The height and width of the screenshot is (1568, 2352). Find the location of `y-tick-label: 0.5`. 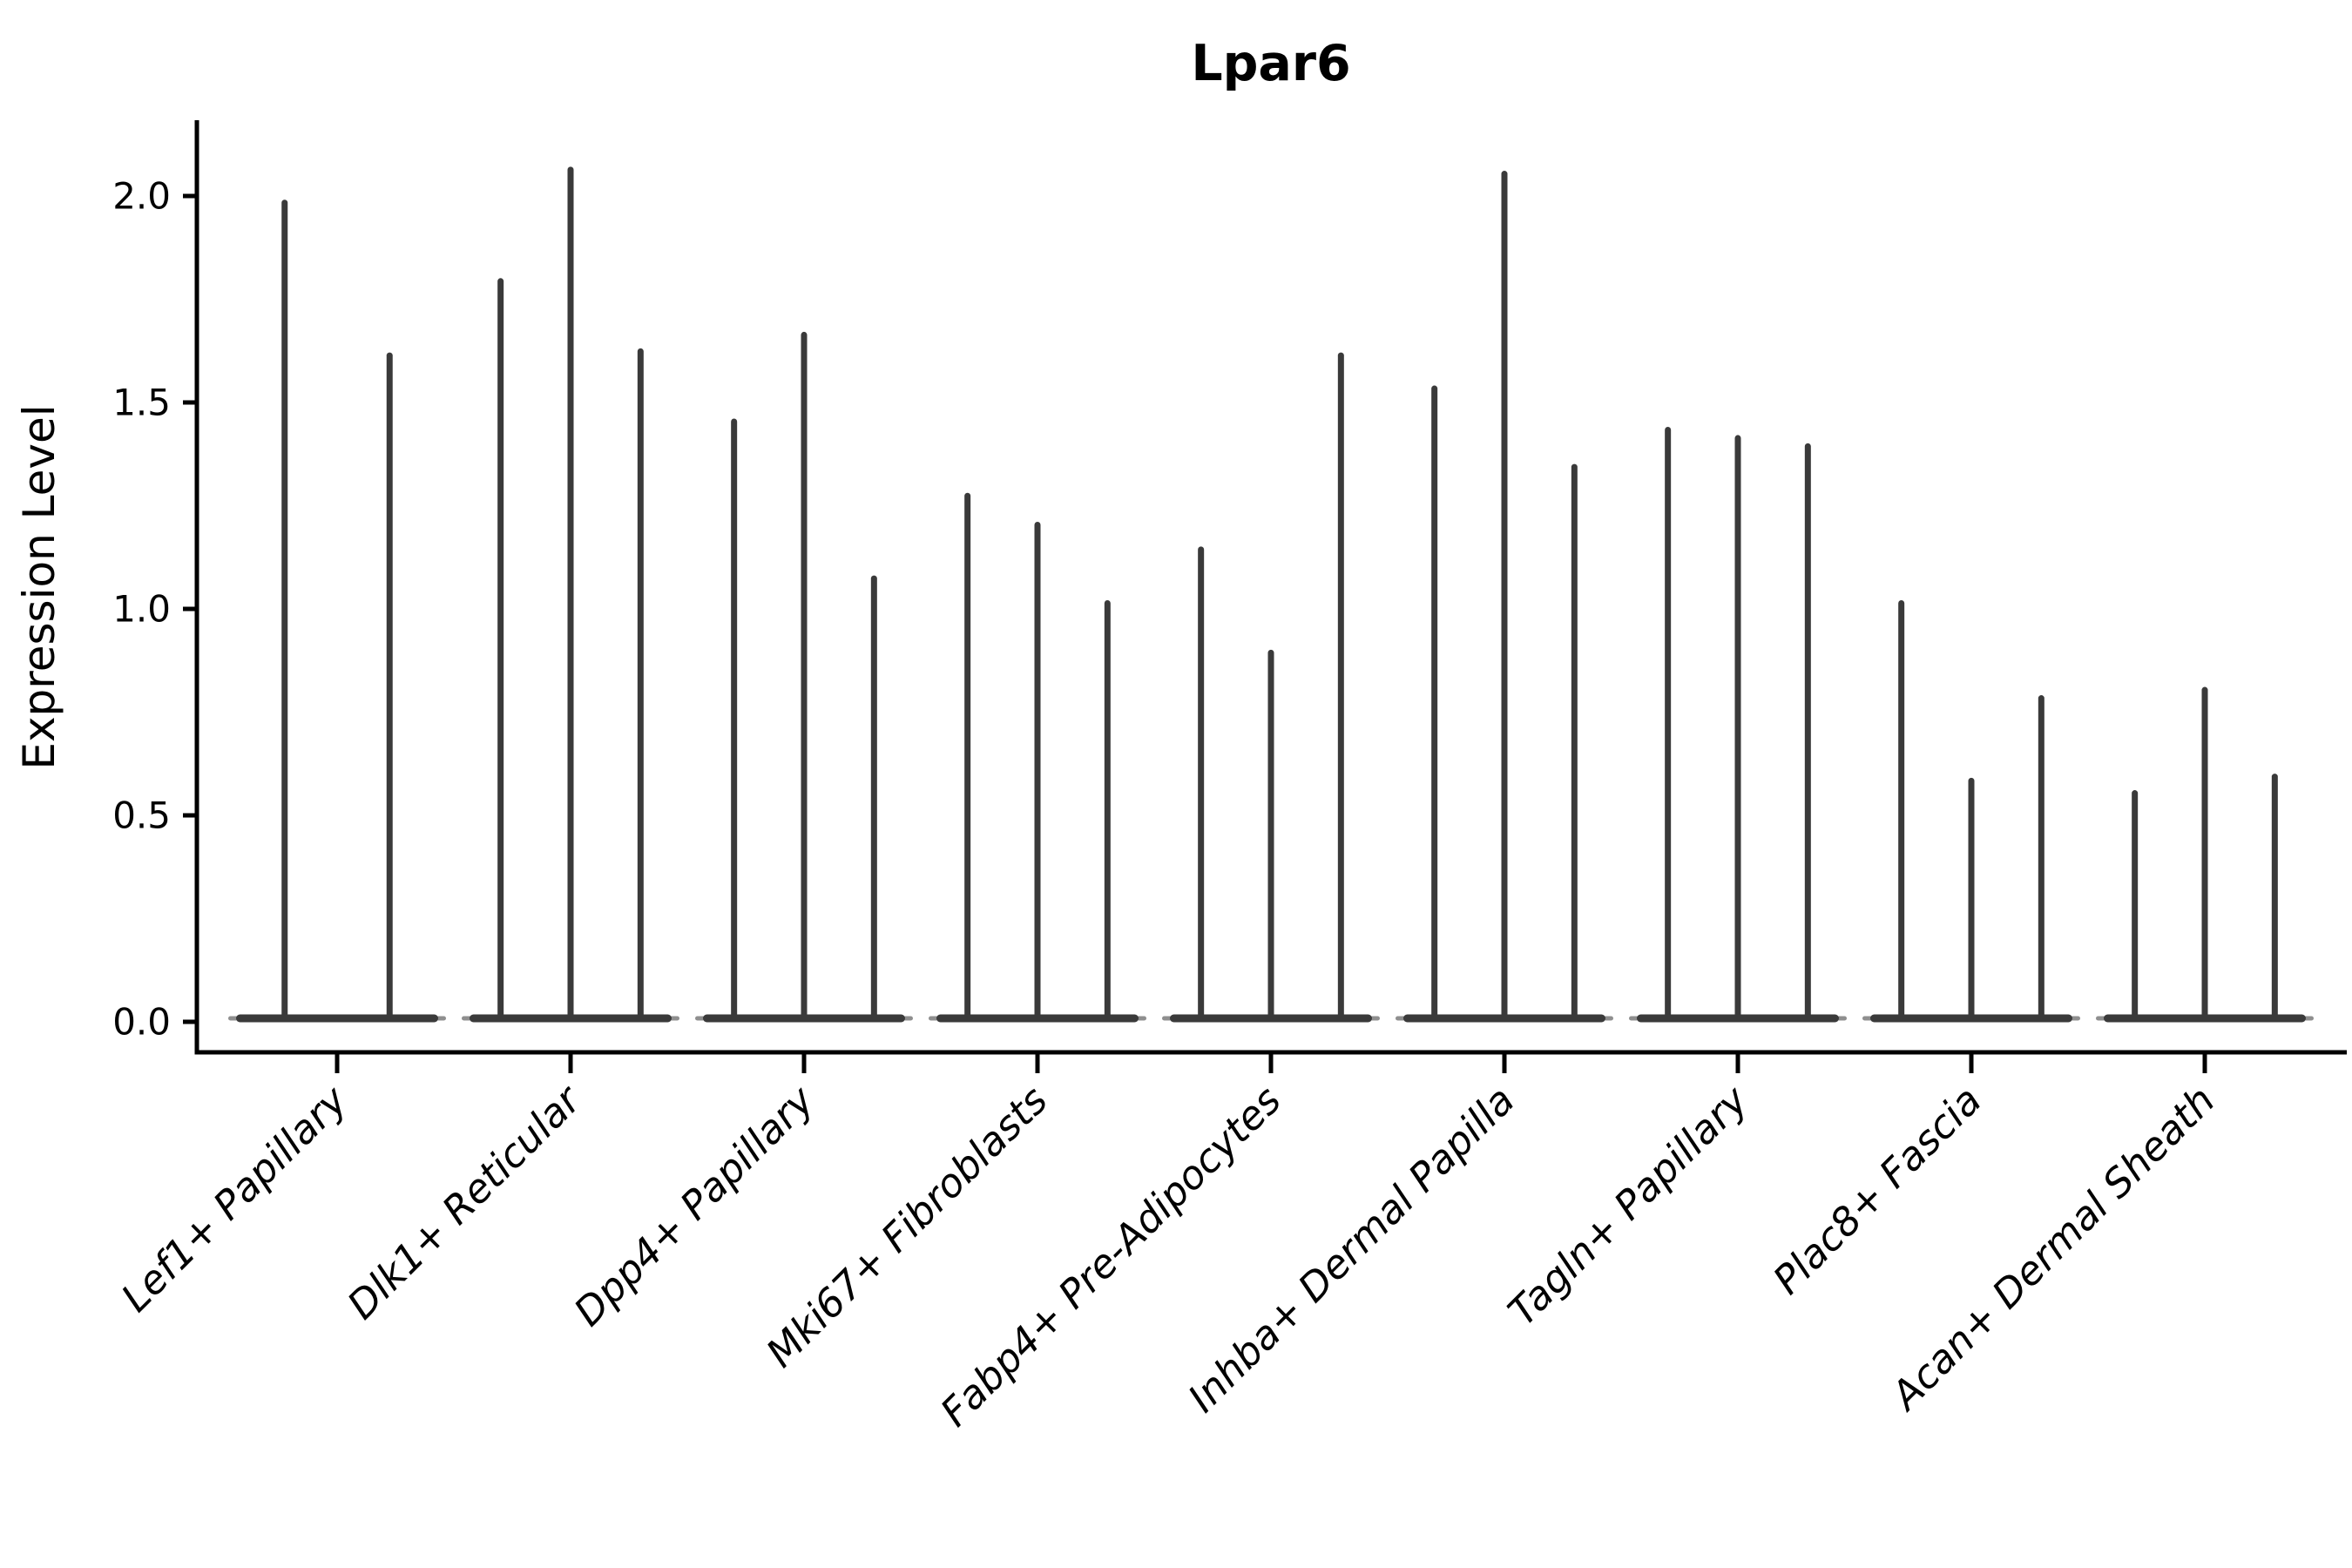

y-tick-label: 0.5 is located at coordinates (141, 815).